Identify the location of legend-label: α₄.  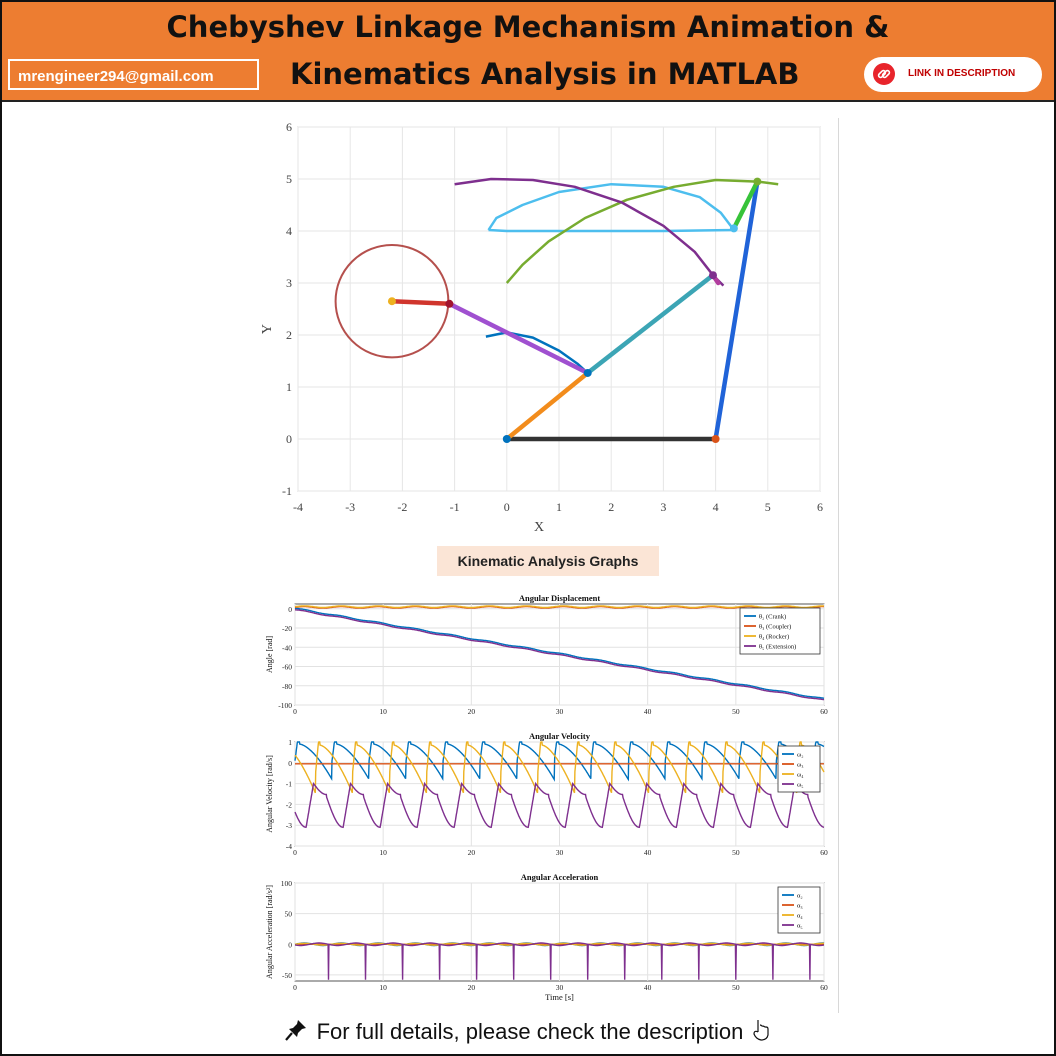
(800, 916).